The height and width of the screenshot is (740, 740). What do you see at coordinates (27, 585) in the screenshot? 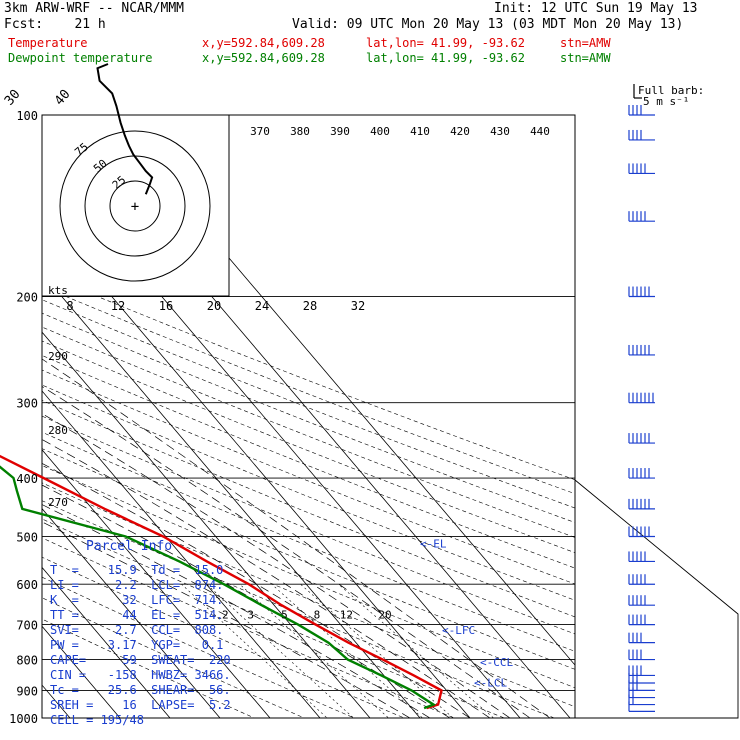
I see `pressure-tick-label: 600` at bounding box center [27, 585].